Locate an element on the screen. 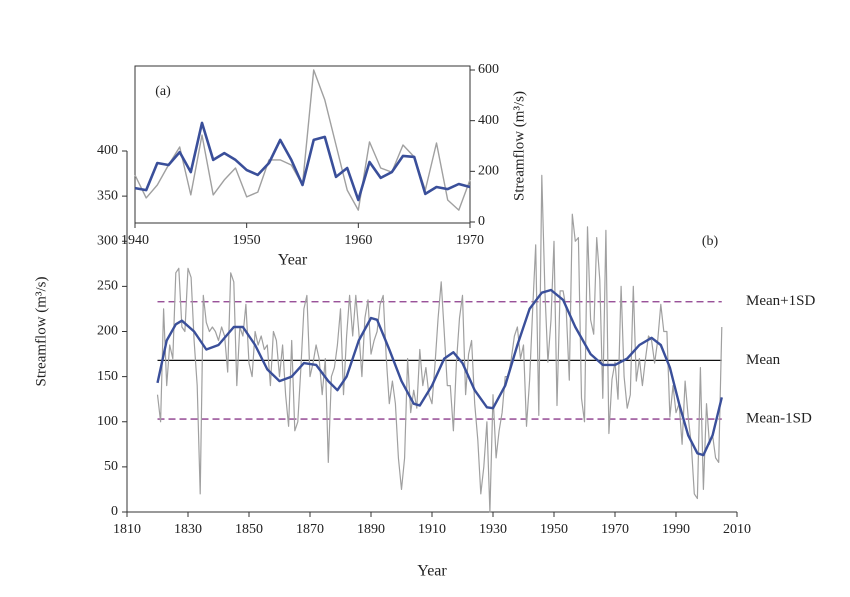 Image resolution: width=850 pixels, height=597 pixels. panel-label: (b) is located at coordinates (710, 241).